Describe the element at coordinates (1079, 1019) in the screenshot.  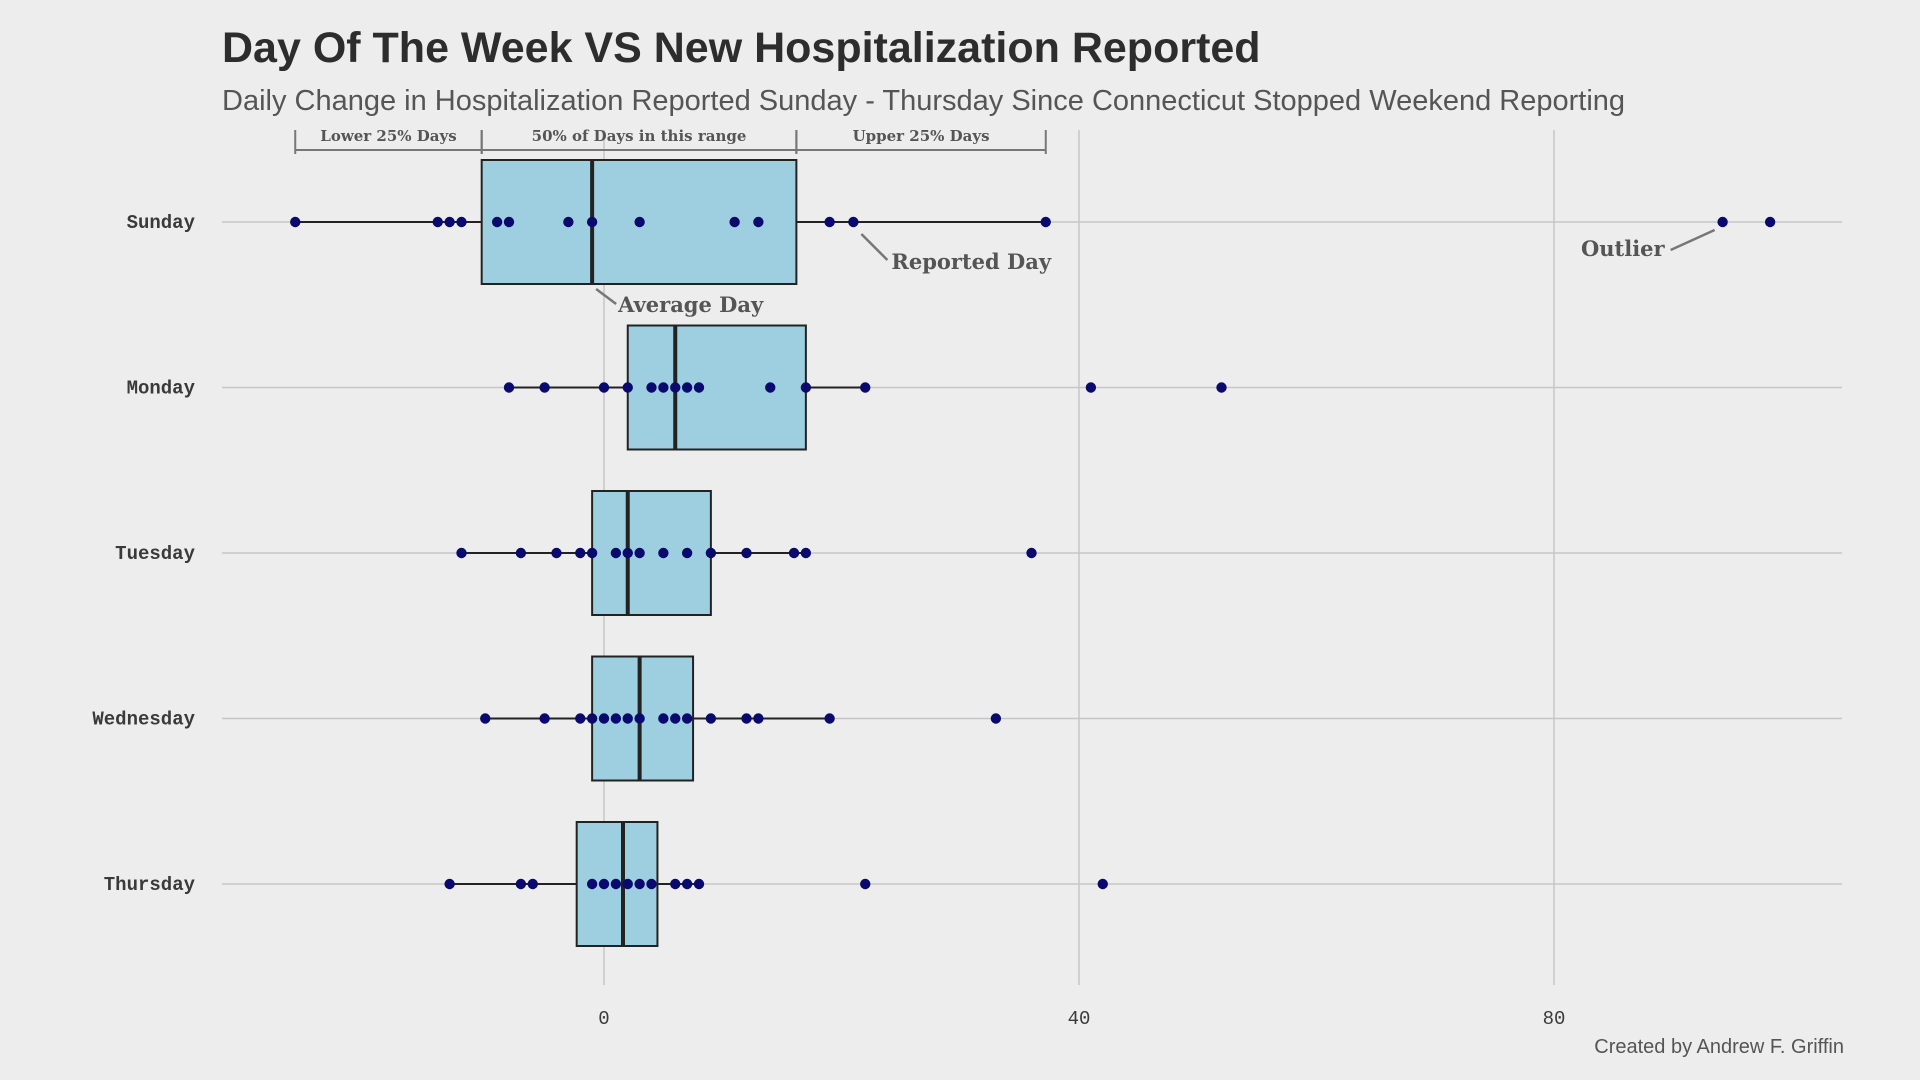
I see `x-tick-label: 40` at that location.